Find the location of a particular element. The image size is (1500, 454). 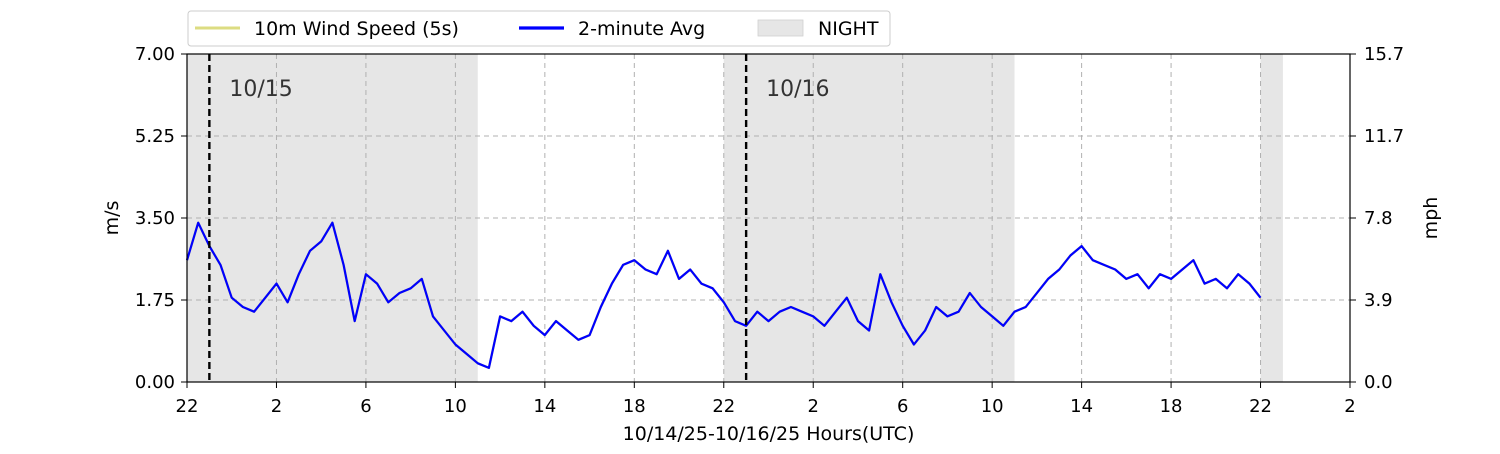

x-tick-label-3: 10 is located at coordinates (455, 406).